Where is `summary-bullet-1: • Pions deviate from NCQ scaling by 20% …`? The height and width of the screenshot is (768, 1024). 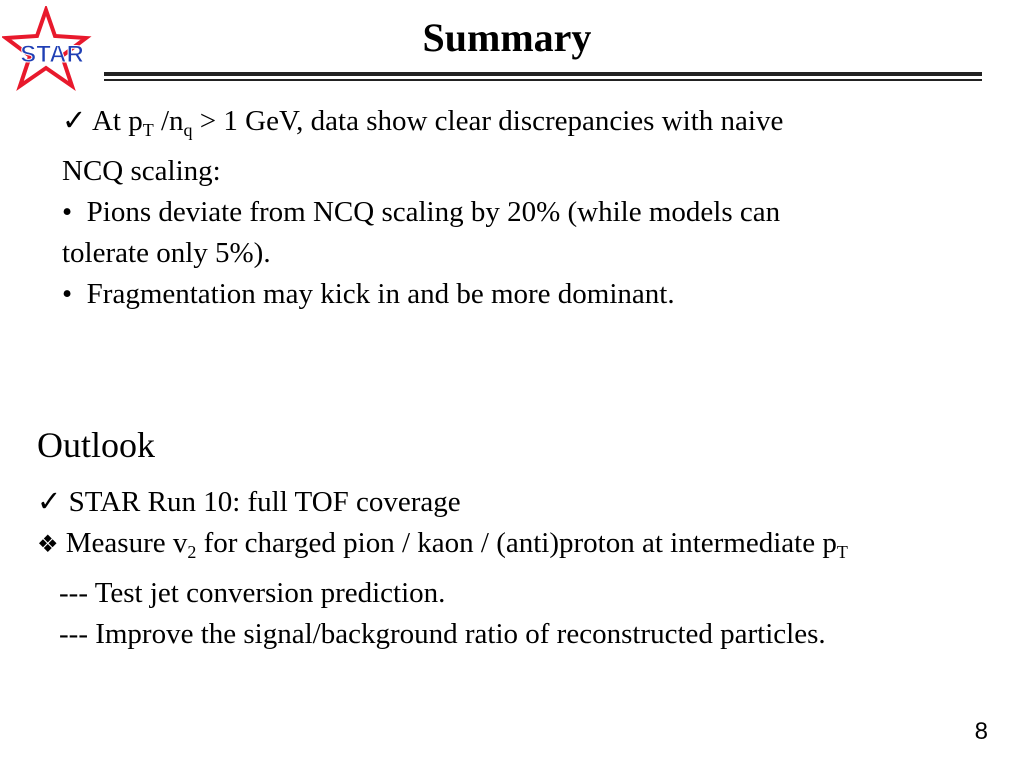
summary-bullet-1: • Pions deviate from NCQ scaling by 20% … is located at coordinates (421, 212).